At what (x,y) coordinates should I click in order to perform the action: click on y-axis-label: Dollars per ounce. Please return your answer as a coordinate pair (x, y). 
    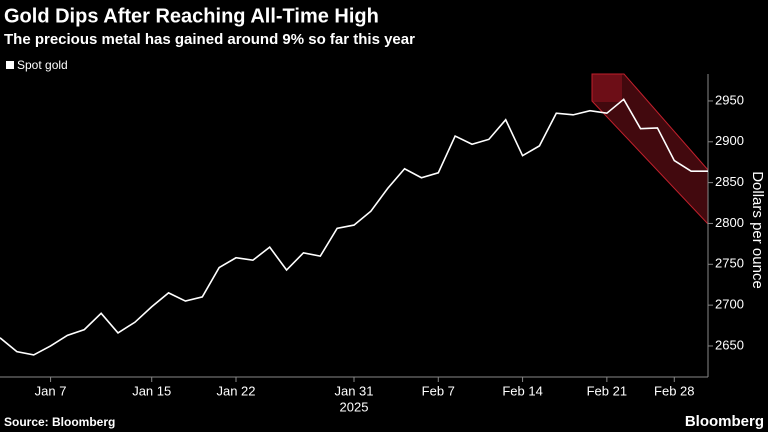
    Looking at the image, I should click on (757, 230).